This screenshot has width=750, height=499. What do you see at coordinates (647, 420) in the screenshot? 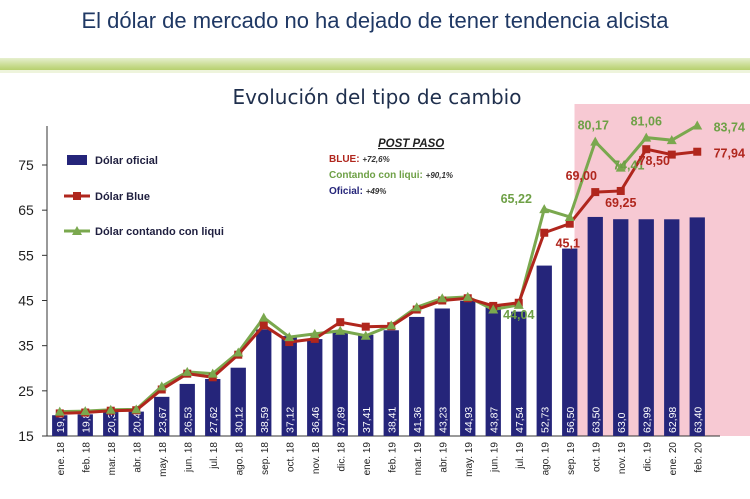
I see `bar-data-label: 62,99` at bounding box center [647, 420].